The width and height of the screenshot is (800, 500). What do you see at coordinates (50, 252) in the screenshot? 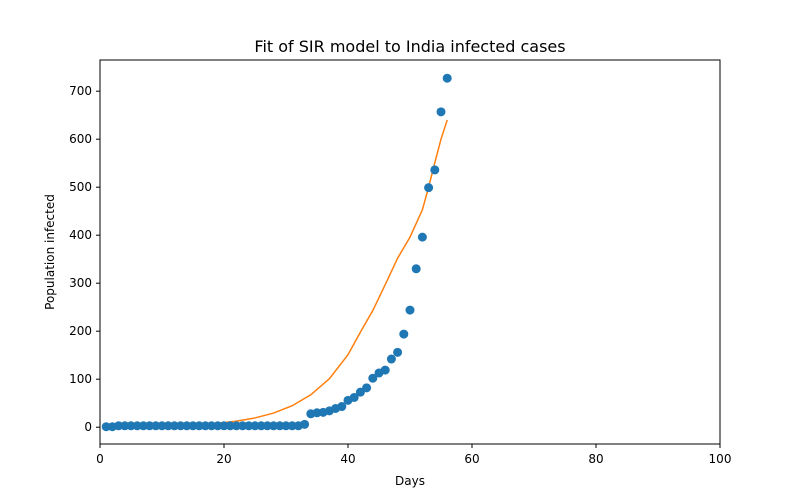
I see `y-axis-label: Population infected` at bounding box center [50, 252].